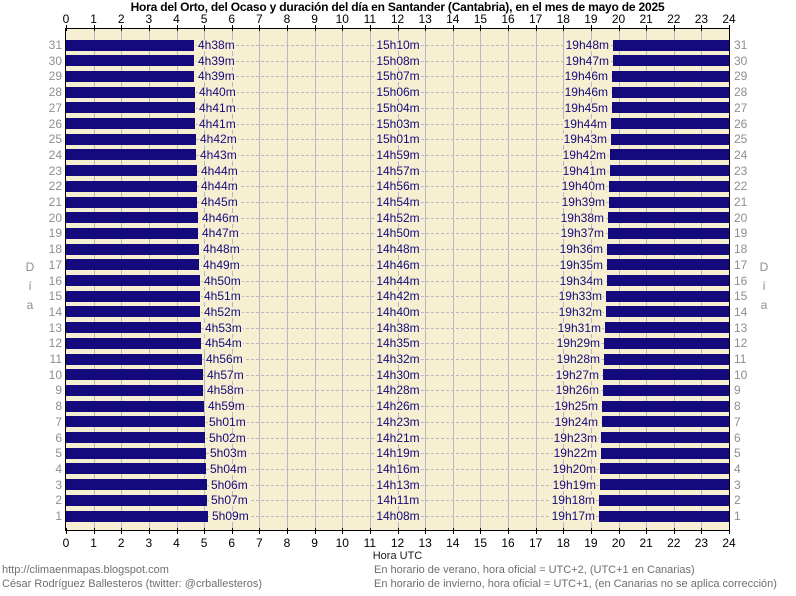 The height and width of the screenshot is (596, 796). Describe the element at coordinates (741, 171) in the screenshot. I see `right-day-number: 23` at that location.